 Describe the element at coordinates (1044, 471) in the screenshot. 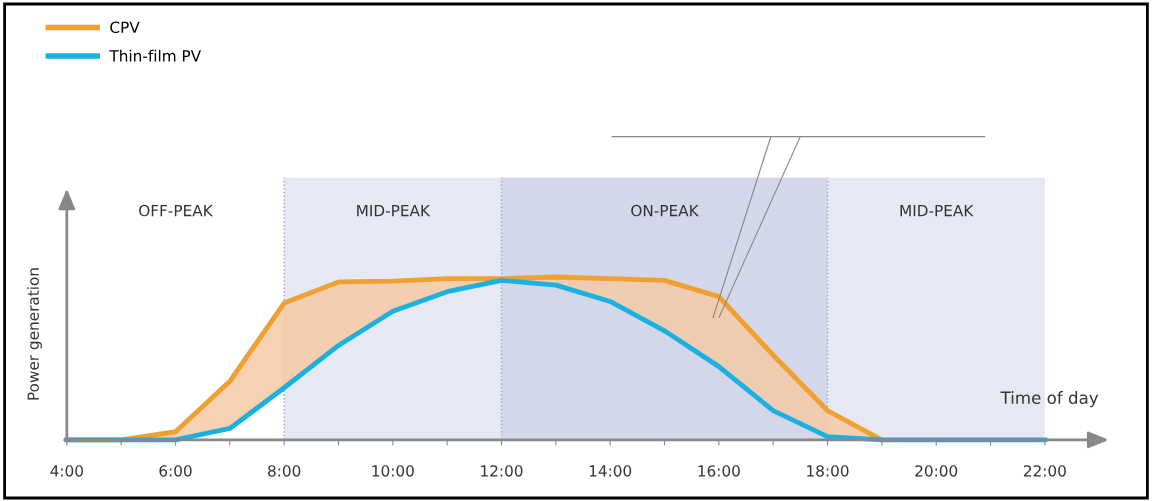

I see `x-tick-label: 22:00` at that location.